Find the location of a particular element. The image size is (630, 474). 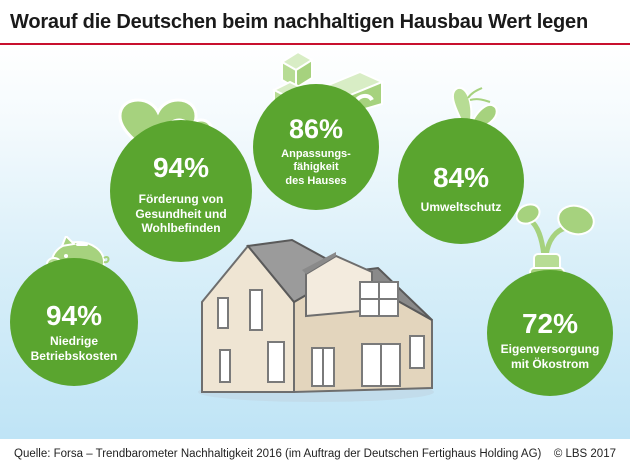

stat-percent: 84% is located at coordinates (461, 177).